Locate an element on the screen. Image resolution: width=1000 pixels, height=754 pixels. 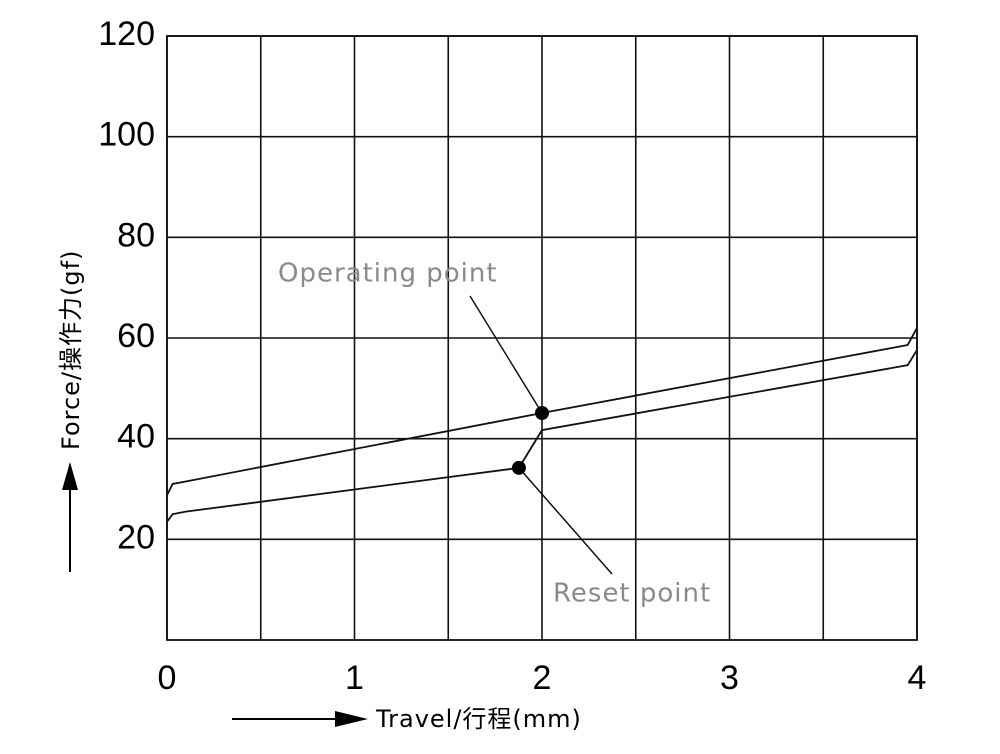
point-label: Operating point is located at coordinates (388, 274).